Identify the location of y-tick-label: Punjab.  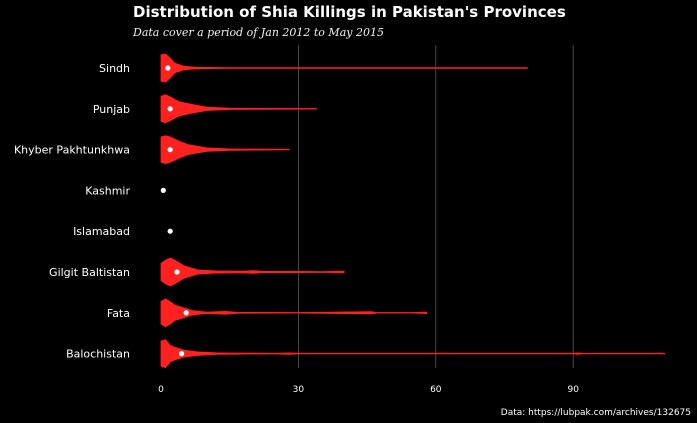
(111, 109).